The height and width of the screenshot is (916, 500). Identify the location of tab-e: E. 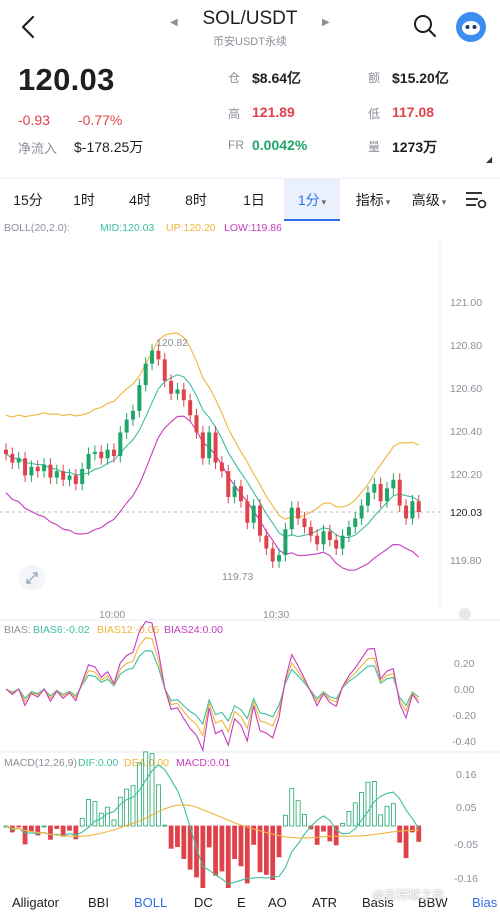
(241, 902).